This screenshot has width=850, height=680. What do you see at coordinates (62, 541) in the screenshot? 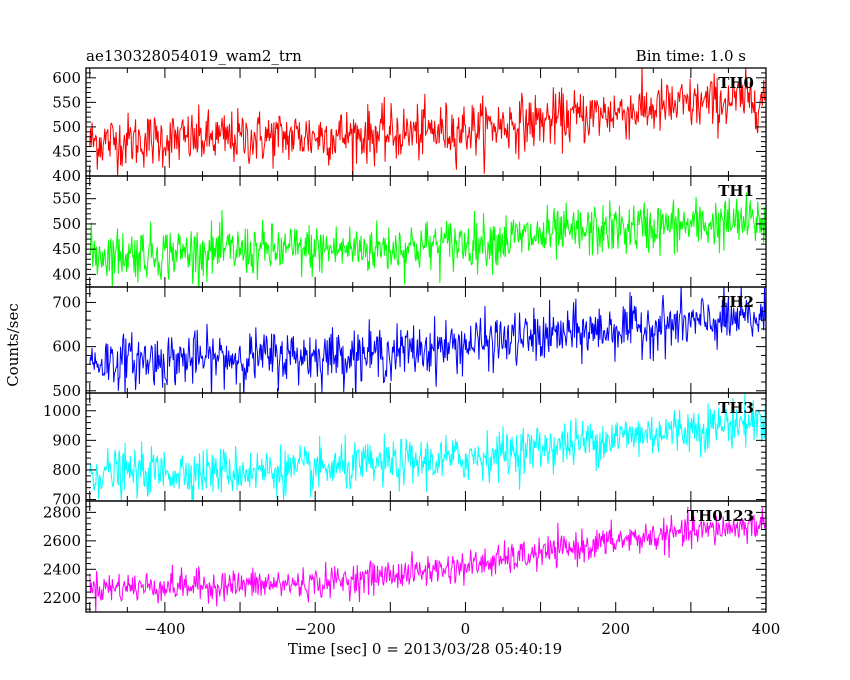
I see `y-tick-label: 2600` at bounding box center [62, 541].